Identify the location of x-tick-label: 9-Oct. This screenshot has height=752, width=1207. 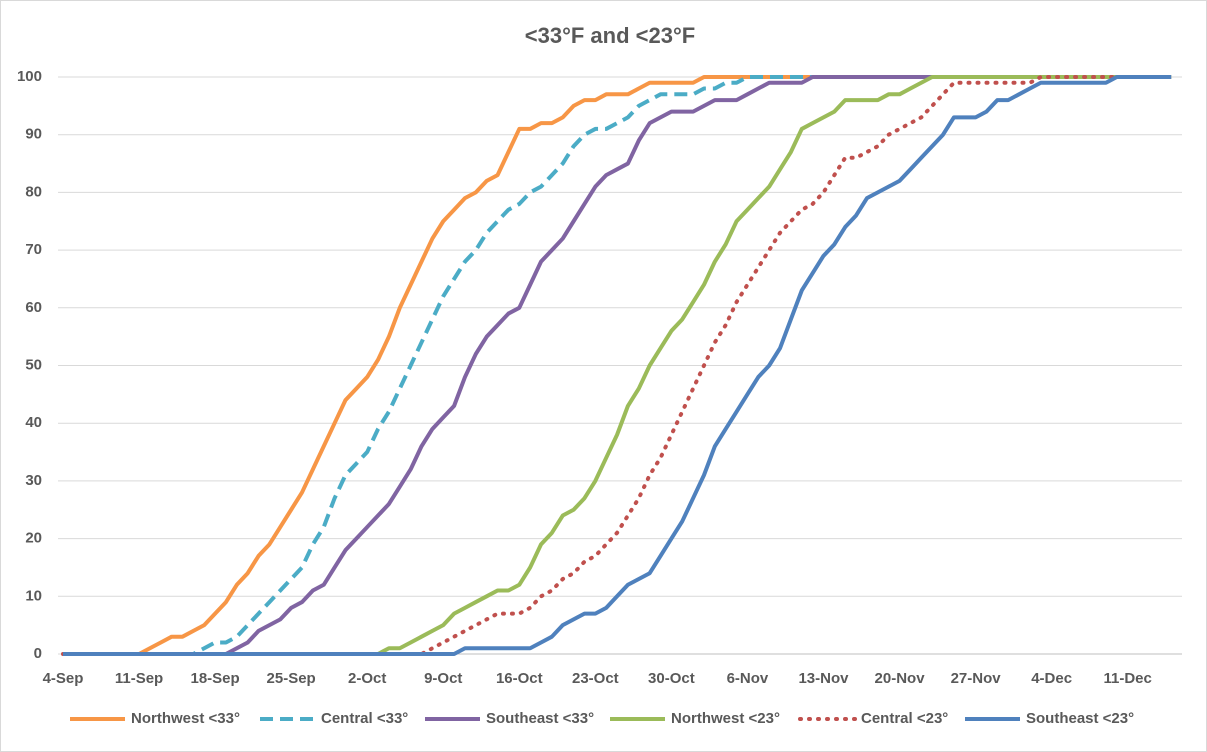
(443, 678).